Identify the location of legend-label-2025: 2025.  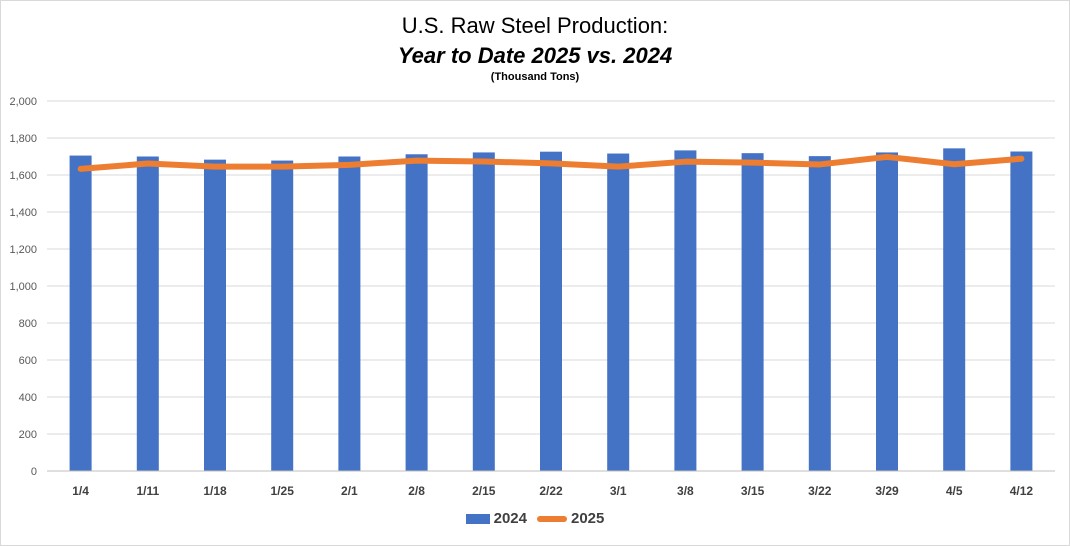
(588, 518).